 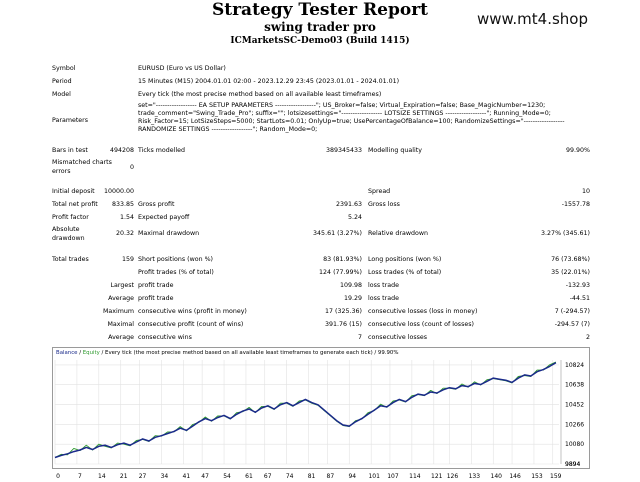 I want to click on x-tick-label: 41, so click(x=187, y=476).